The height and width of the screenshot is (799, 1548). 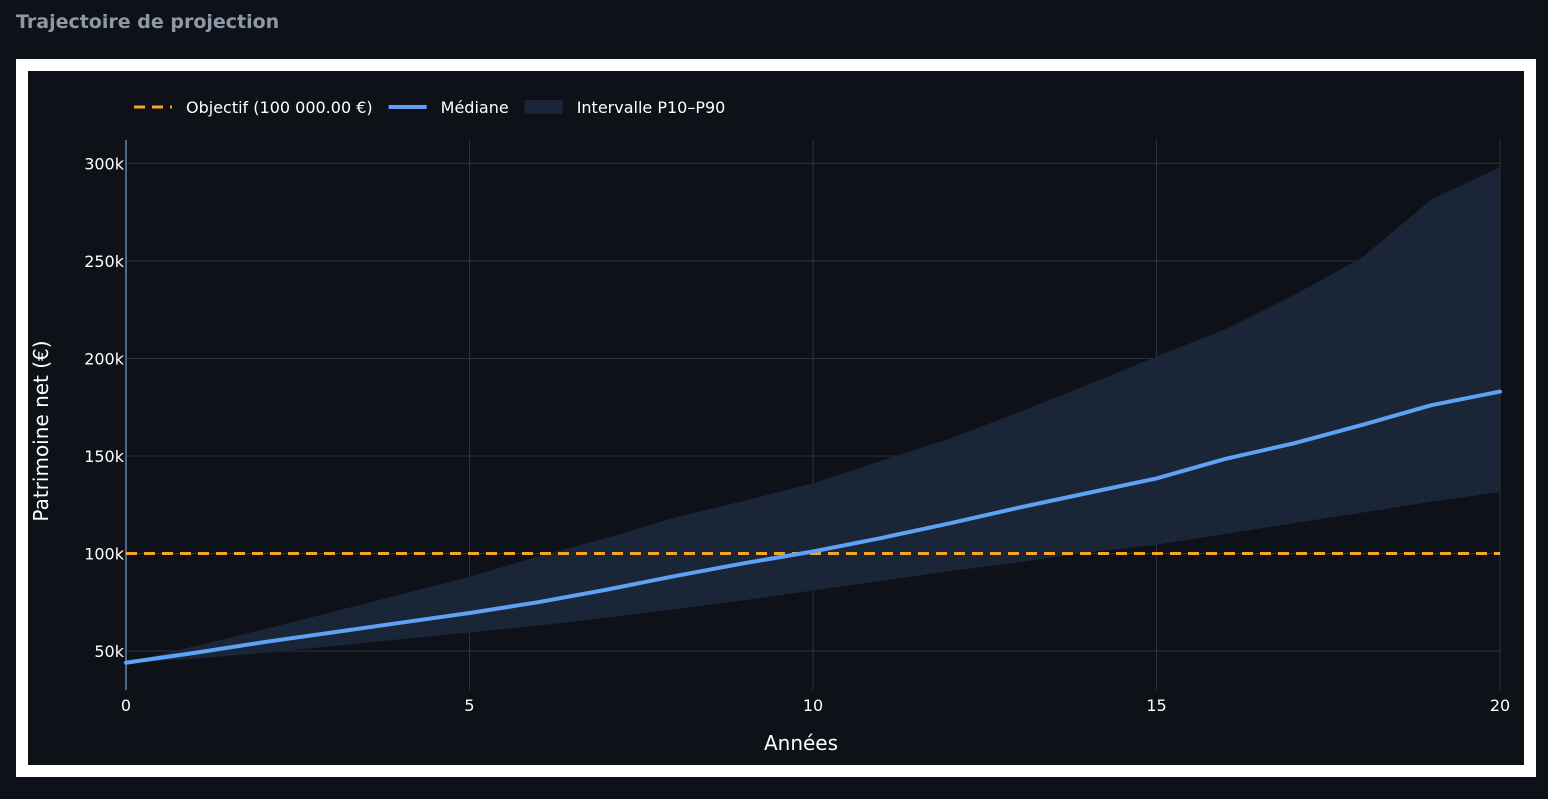 I want to click on legend-item: Objectif (100 000.00 €), so click(x=253, y=107).